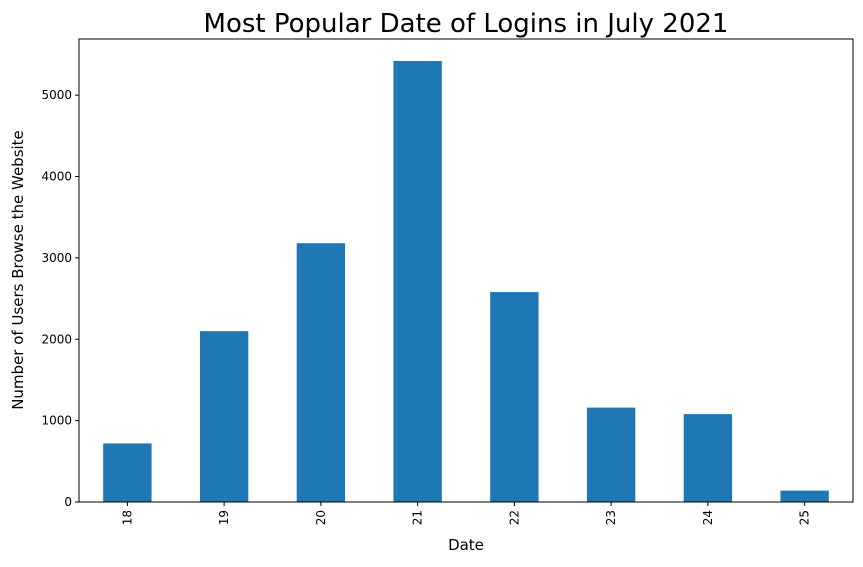  I want to click on y-tick-label: 1000, so click(56, 421).